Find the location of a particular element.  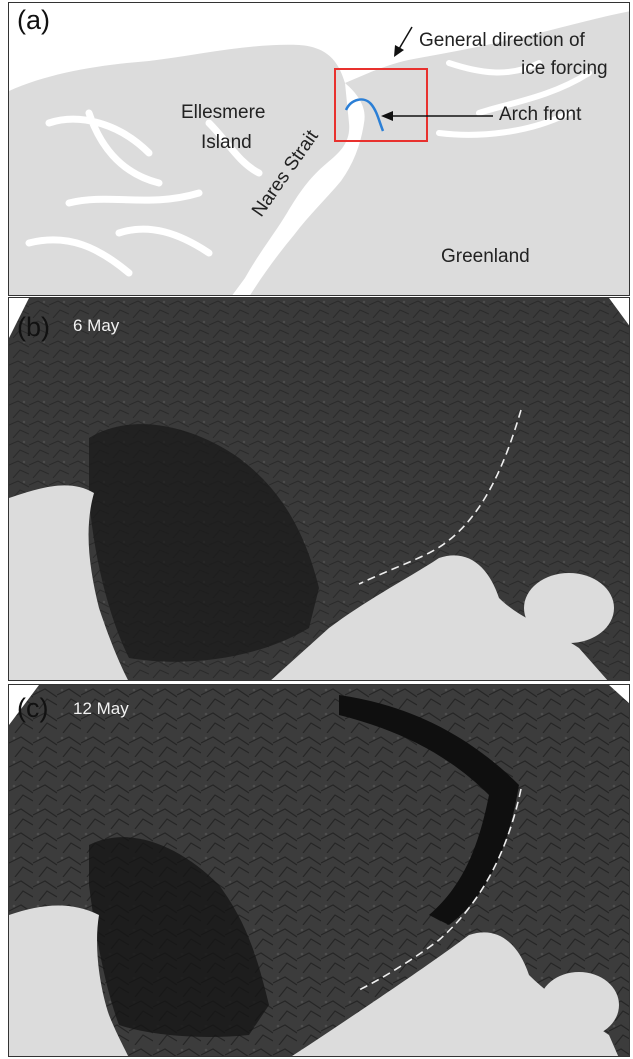

island-12-may is located at coordinates (579, 1005).